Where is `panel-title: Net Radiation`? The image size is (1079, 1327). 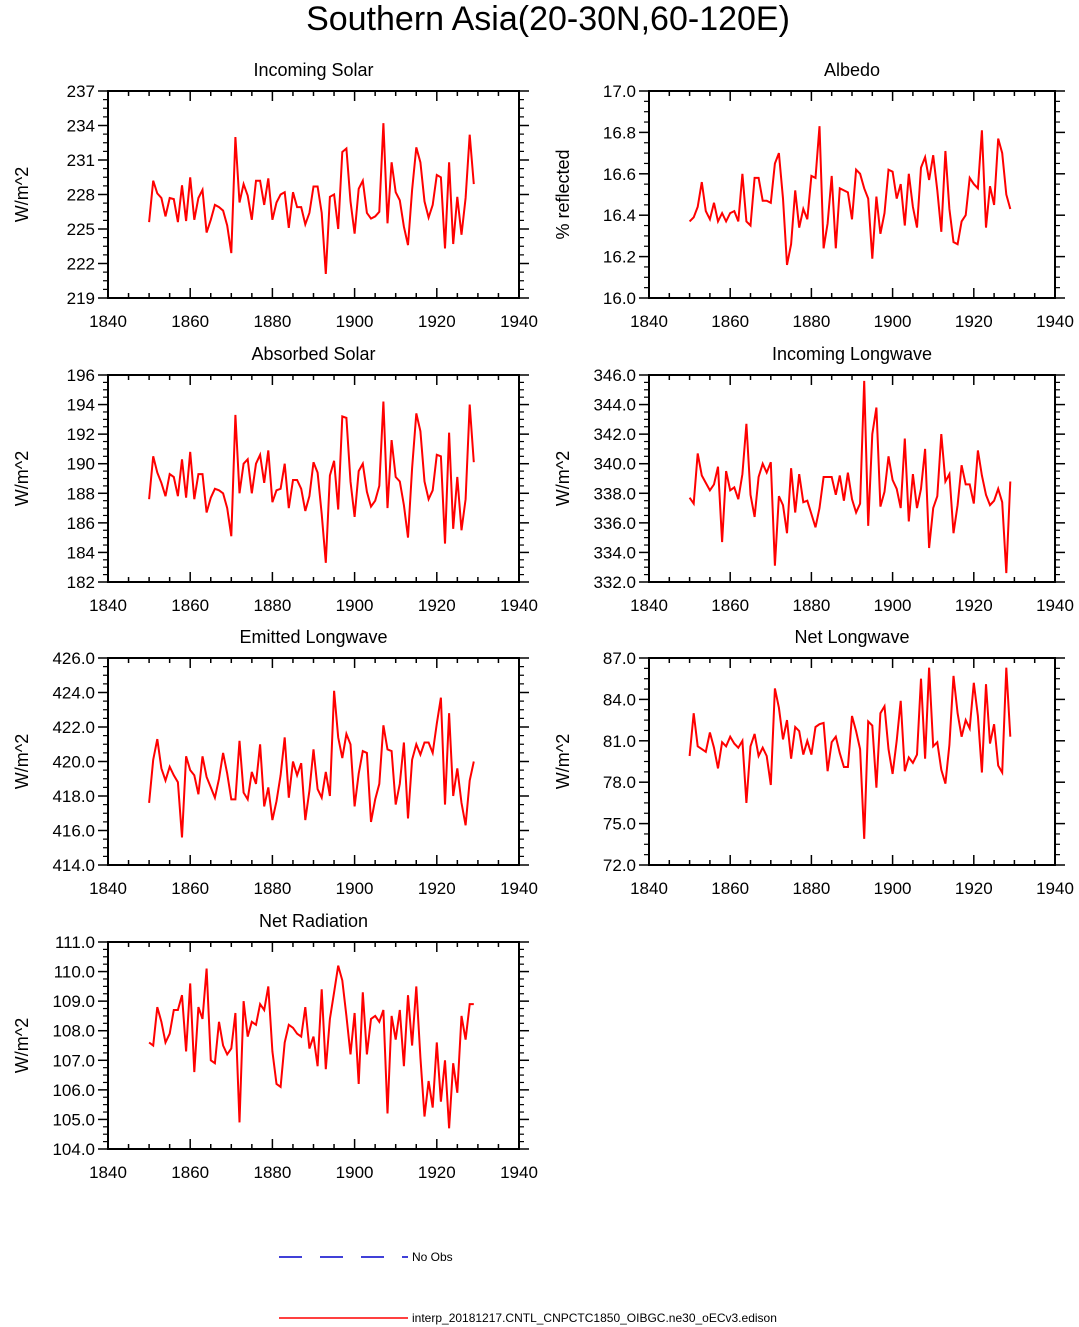
panel-title: Net Radiation is located at coordinates (313, 921).